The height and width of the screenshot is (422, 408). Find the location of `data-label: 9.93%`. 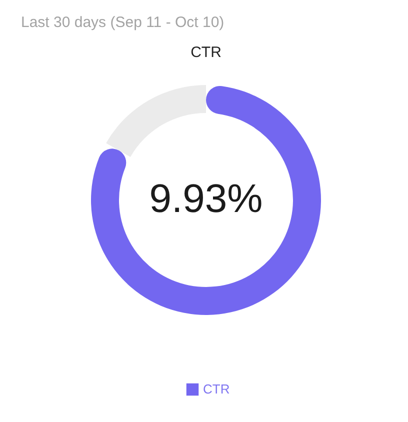

data-label: 9.93% is located at coordinates (206, 199).